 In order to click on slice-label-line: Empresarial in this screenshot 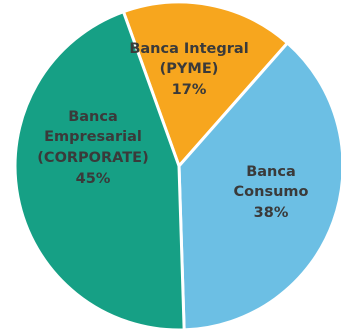, I will do `click(93, 137)`.